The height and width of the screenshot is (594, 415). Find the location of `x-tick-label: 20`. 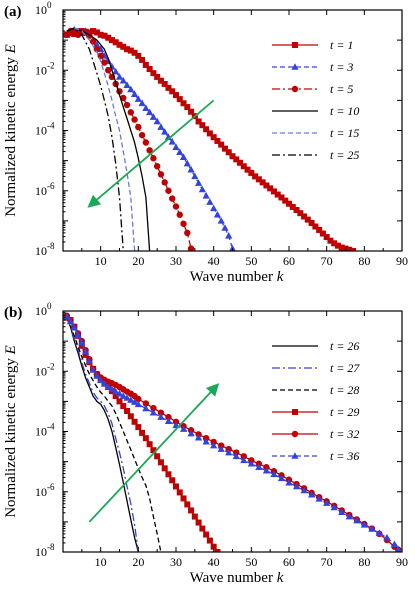

x-tick-label: 20 is located at coordinates (138, 562).